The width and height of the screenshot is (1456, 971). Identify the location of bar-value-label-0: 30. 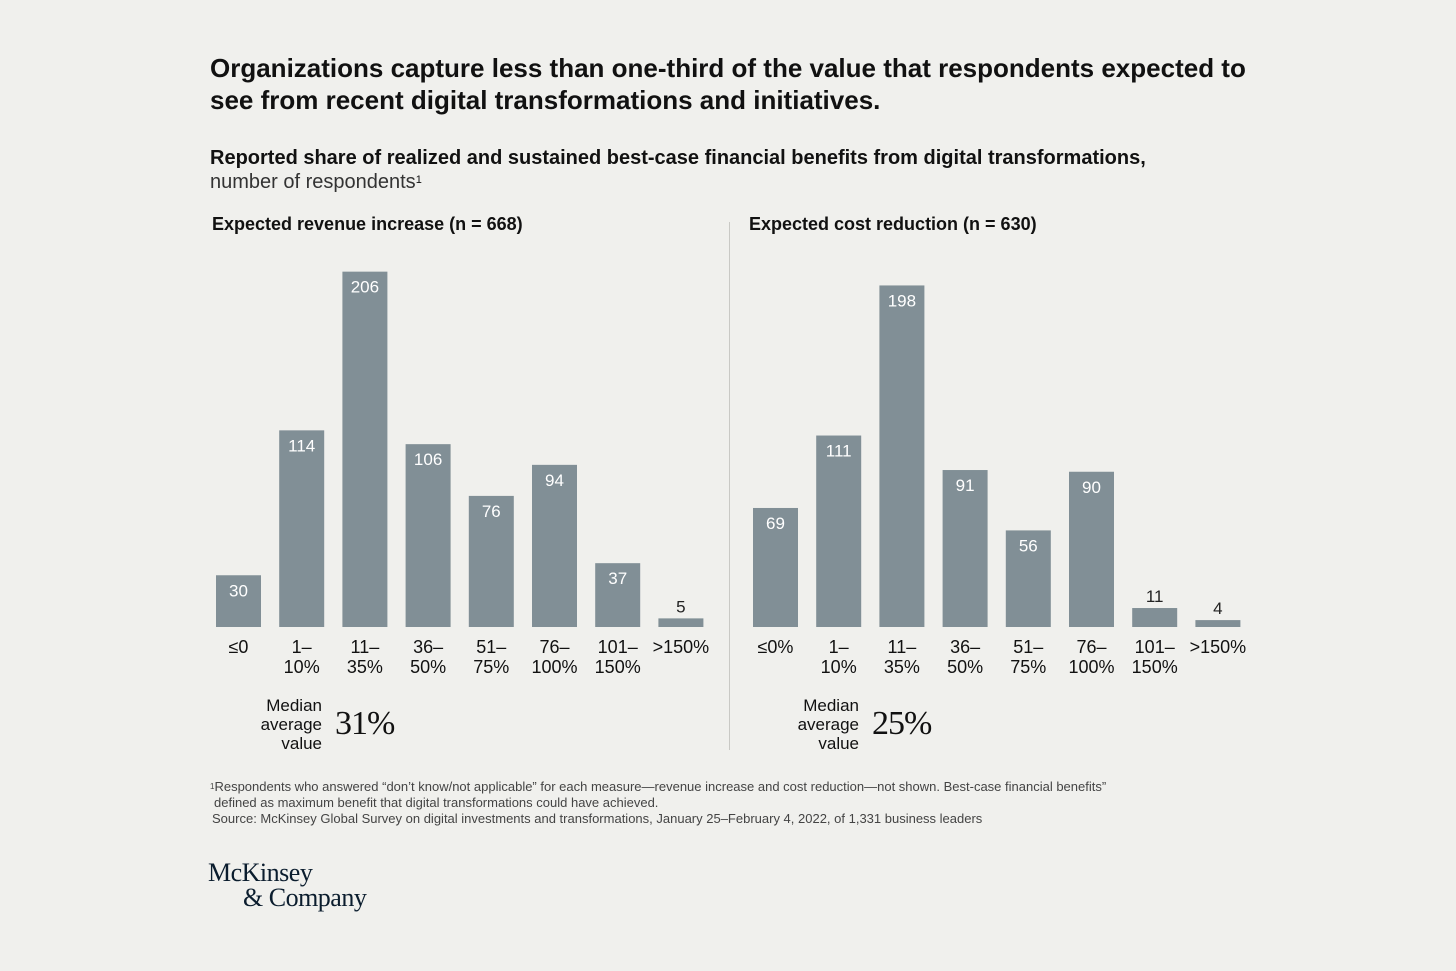
(238, 590).